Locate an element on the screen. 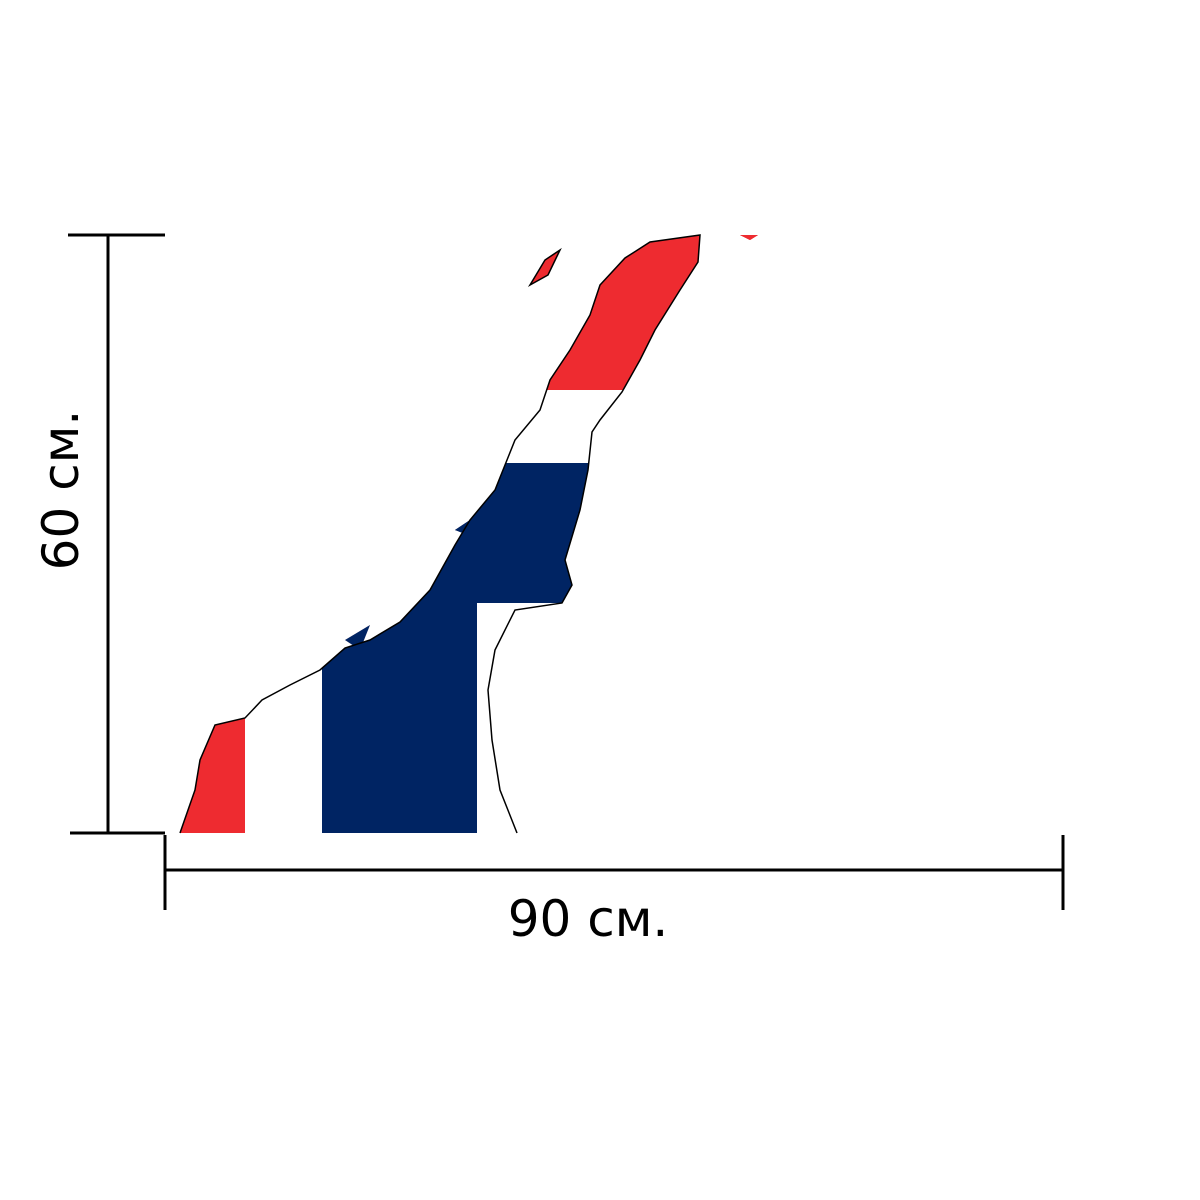 This screenshot has height=1200, width=1200. width-label: 90 см. is located at coordinates (588, 919).